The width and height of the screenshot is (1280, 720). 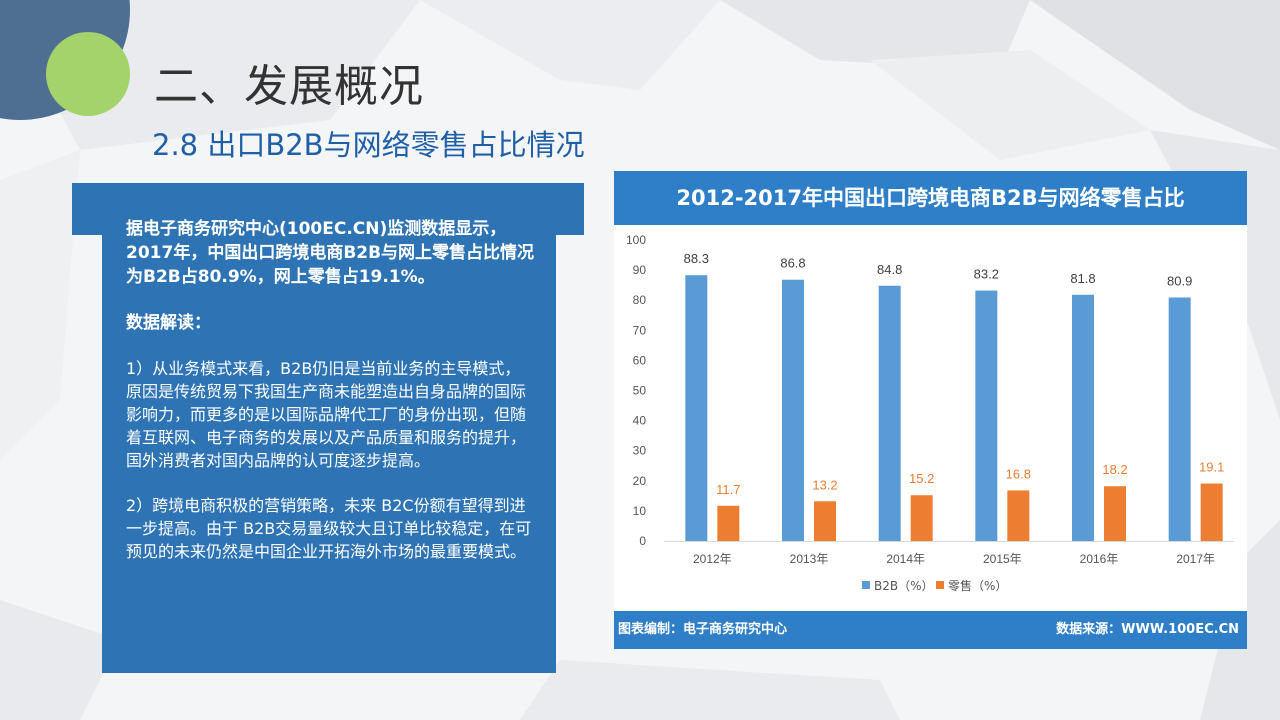 I want to click on chart-footer: 图表编制：电子商务研究中心 数据来源：WWW.100EC.CN, so click(x=930, y=630).